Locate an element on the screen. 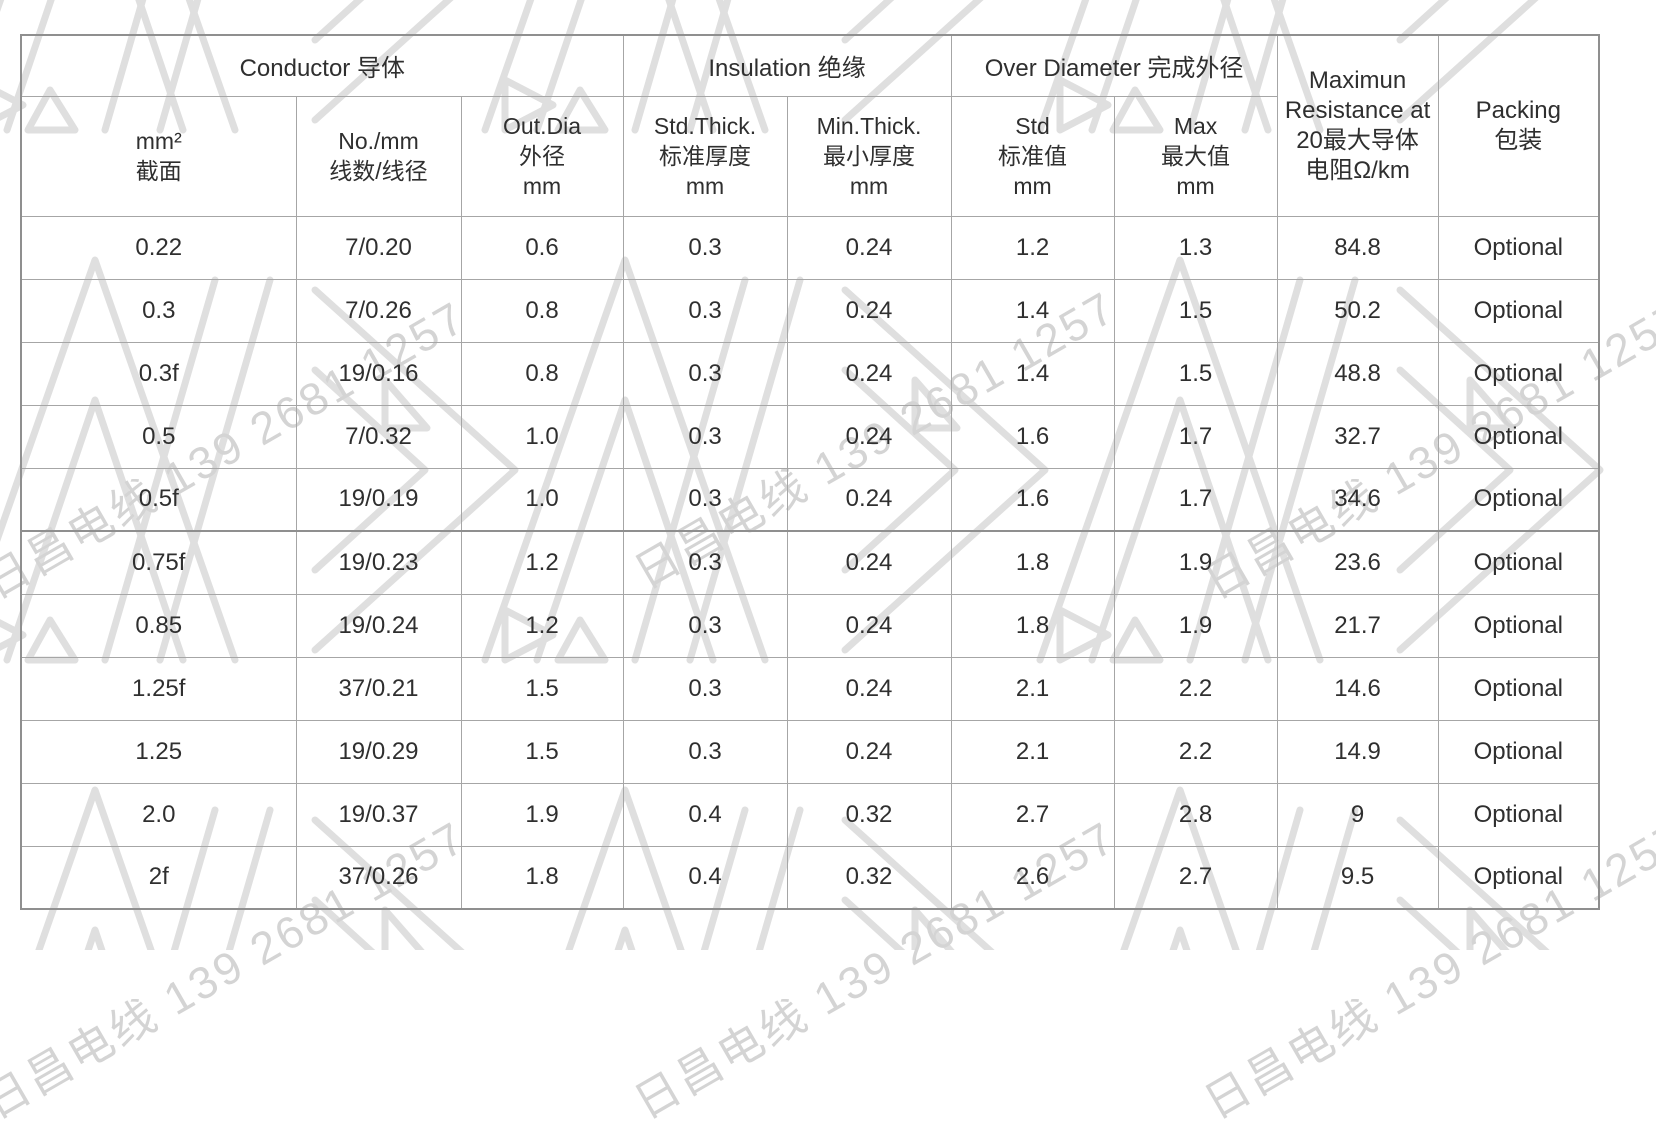 Image resolution: width=1656 pixels, height=1131 pixels. cell: 1.0 is located at coordinates (542, 499).